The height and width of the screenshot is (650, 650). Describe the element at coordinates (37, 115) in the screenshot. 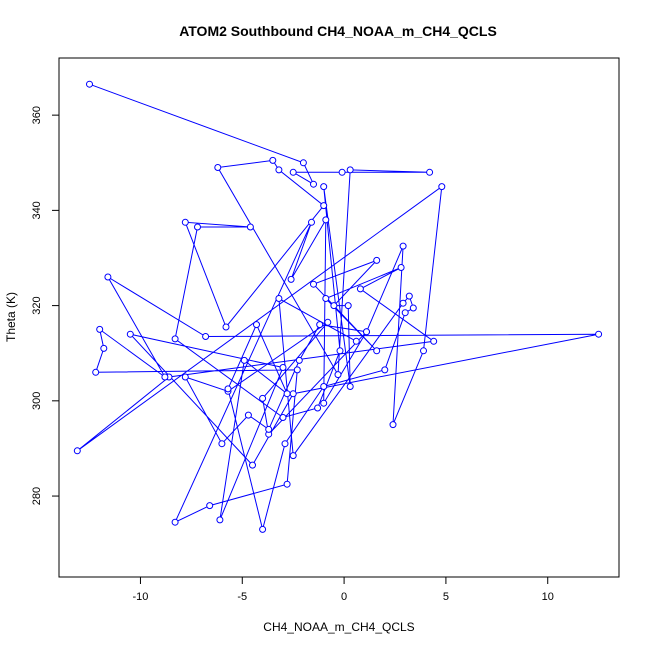

I see `y-tick-label: 360` at that location.